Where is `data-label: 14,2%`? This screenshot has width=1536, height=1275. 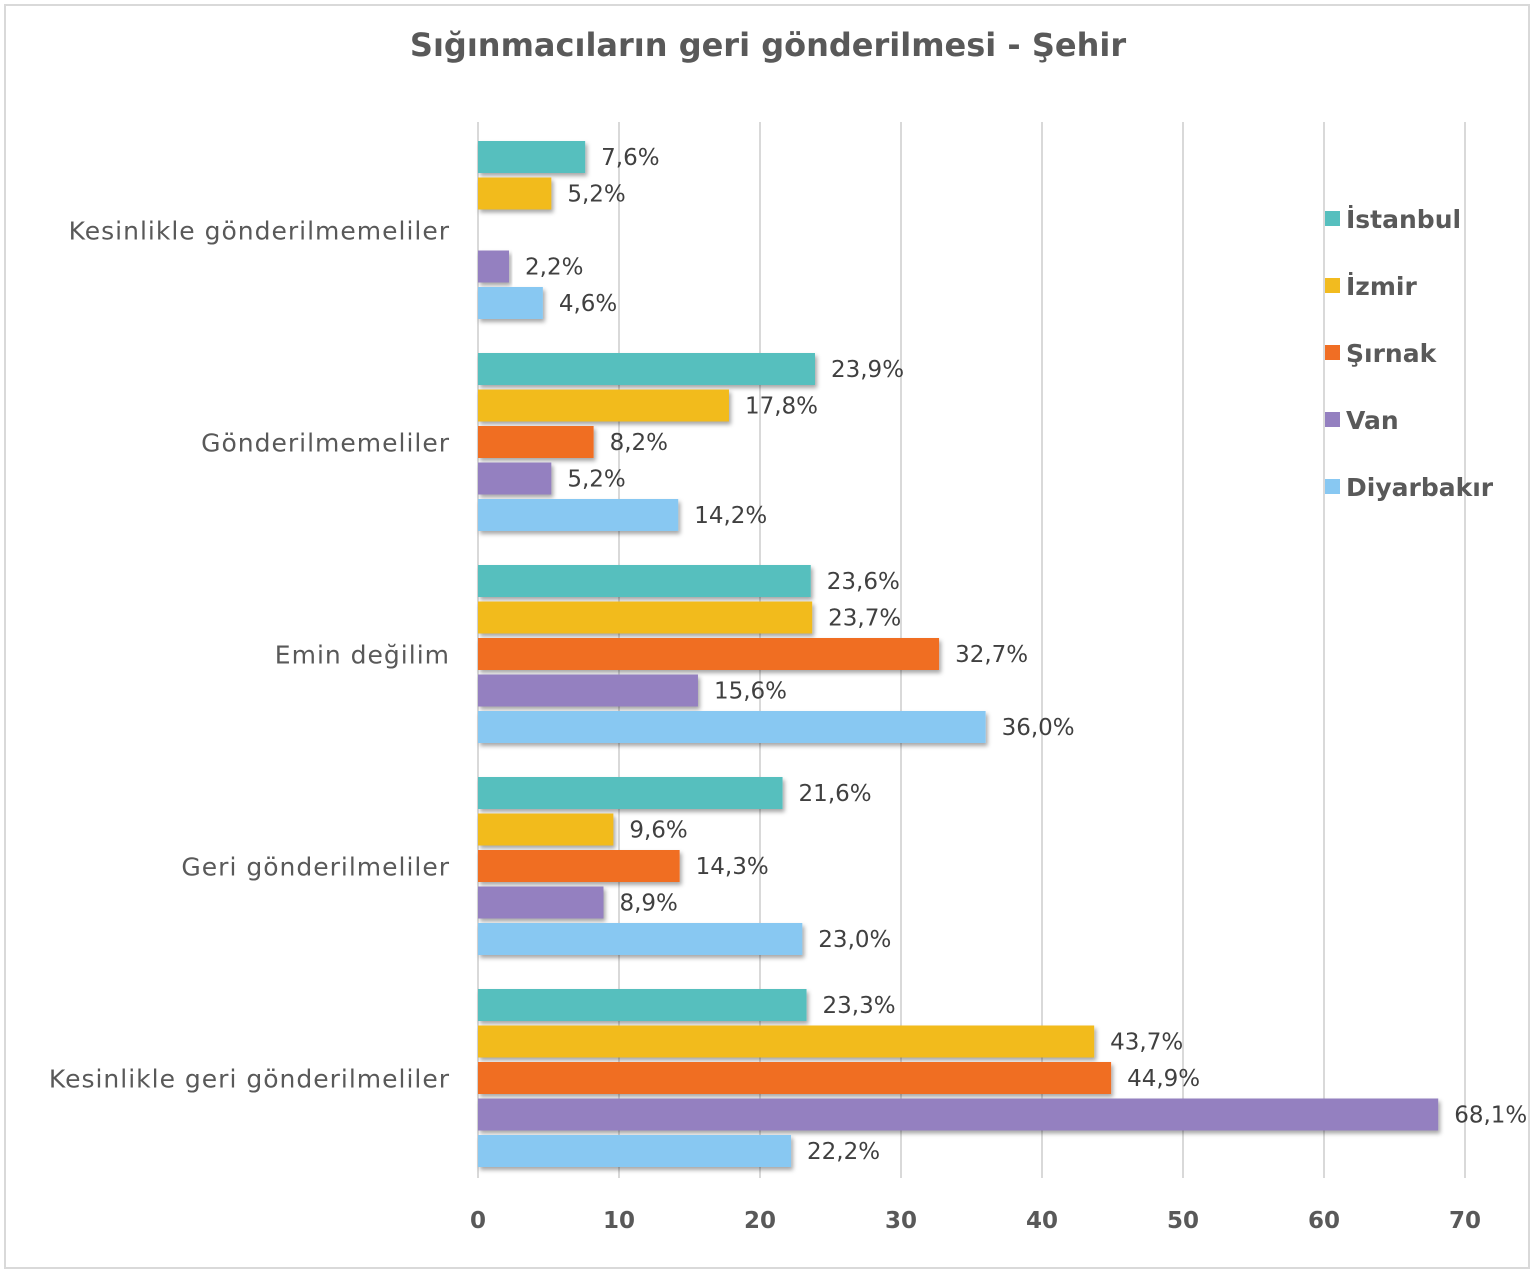
data-label: 14,2% is located at coordinates (730, 516).